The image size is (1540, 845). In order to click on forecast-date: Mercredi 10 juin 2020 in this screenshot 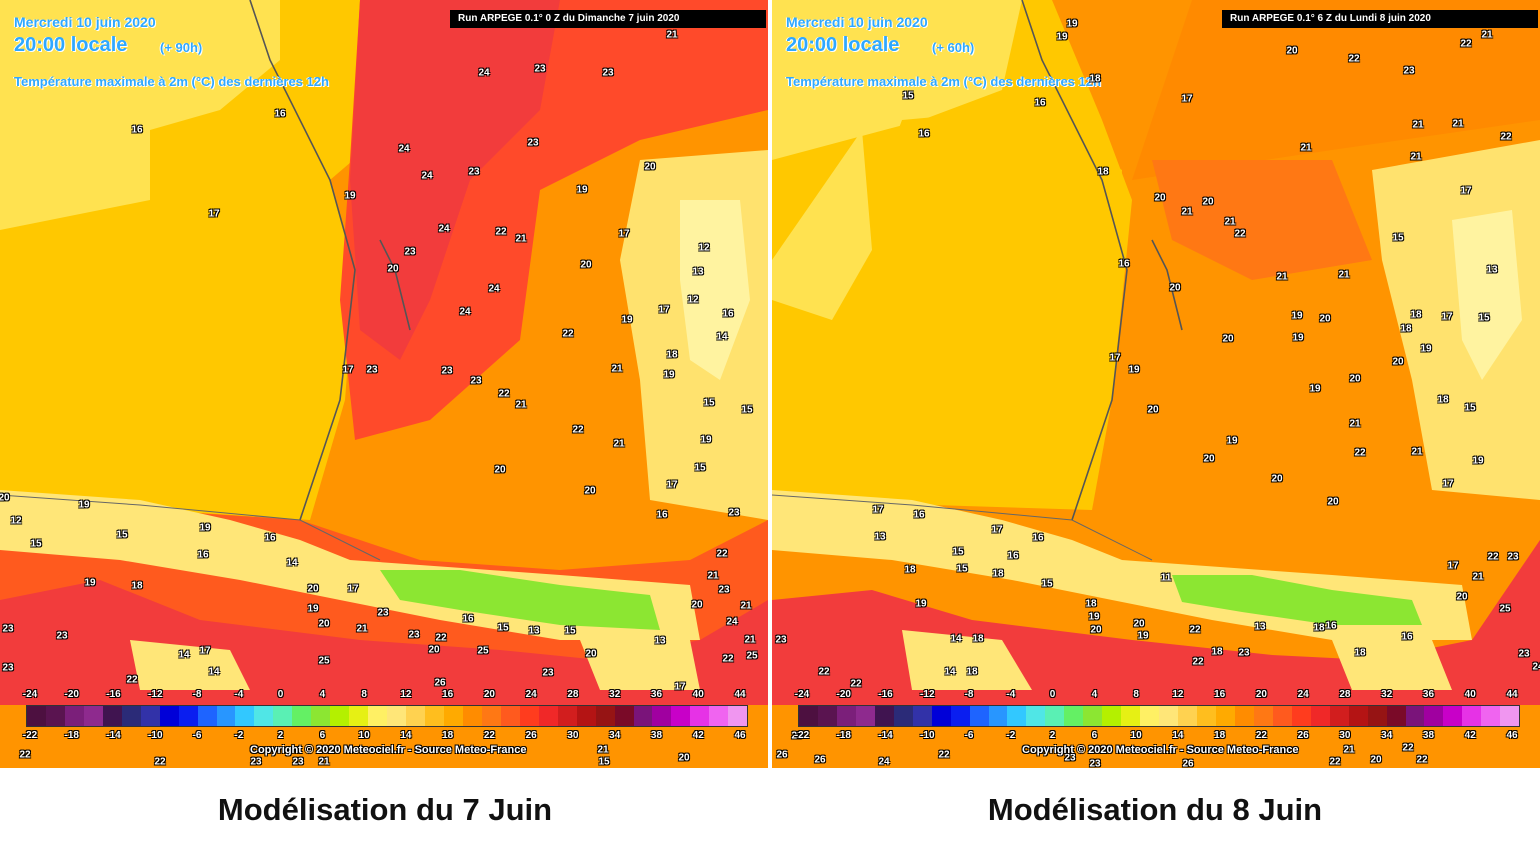, I will do `click(85, 22)`.